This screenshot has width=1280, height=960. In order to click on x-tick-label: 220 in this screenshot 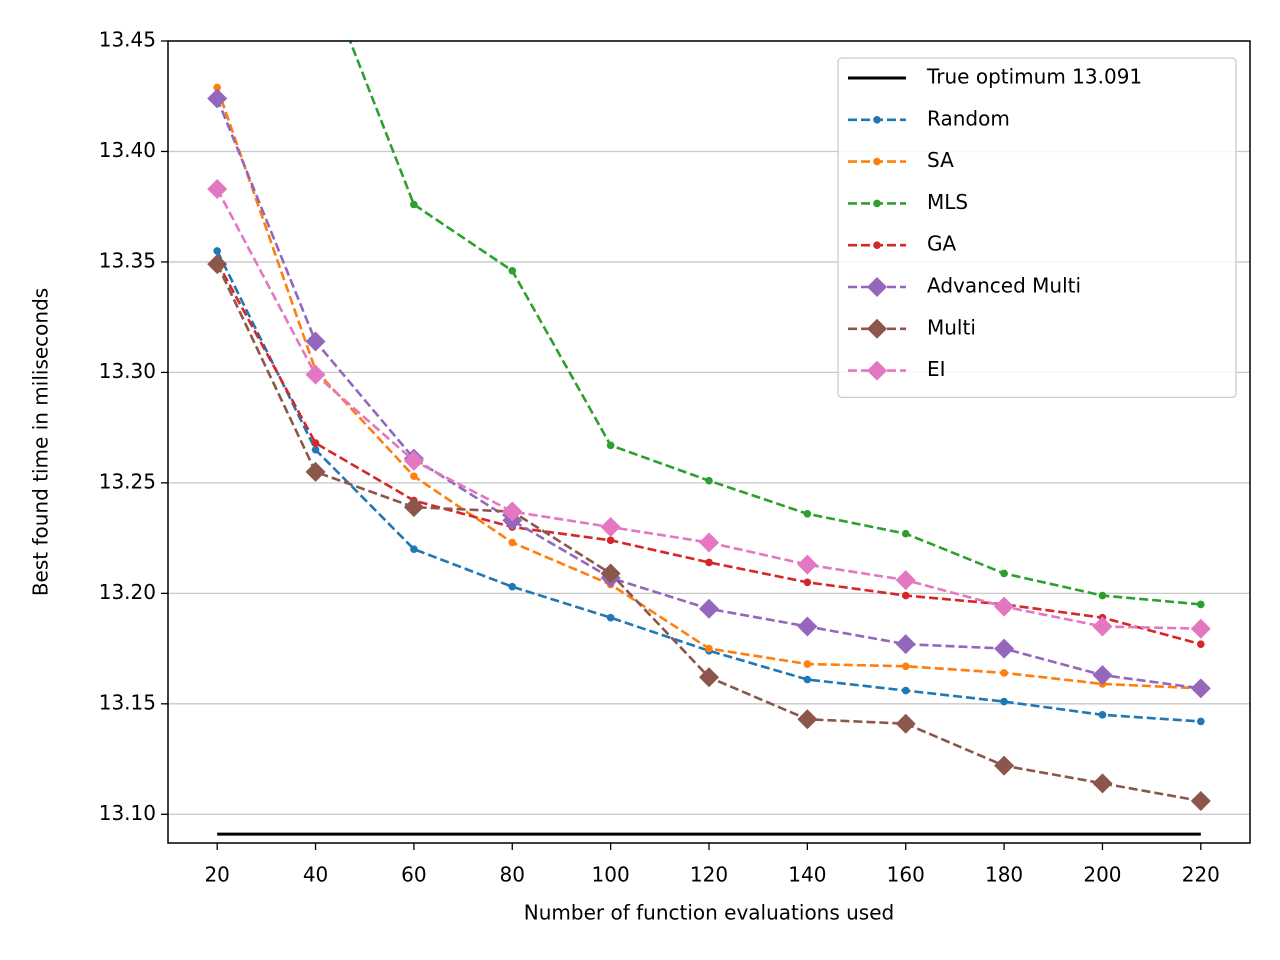, I will do `click(1201, 875)`.